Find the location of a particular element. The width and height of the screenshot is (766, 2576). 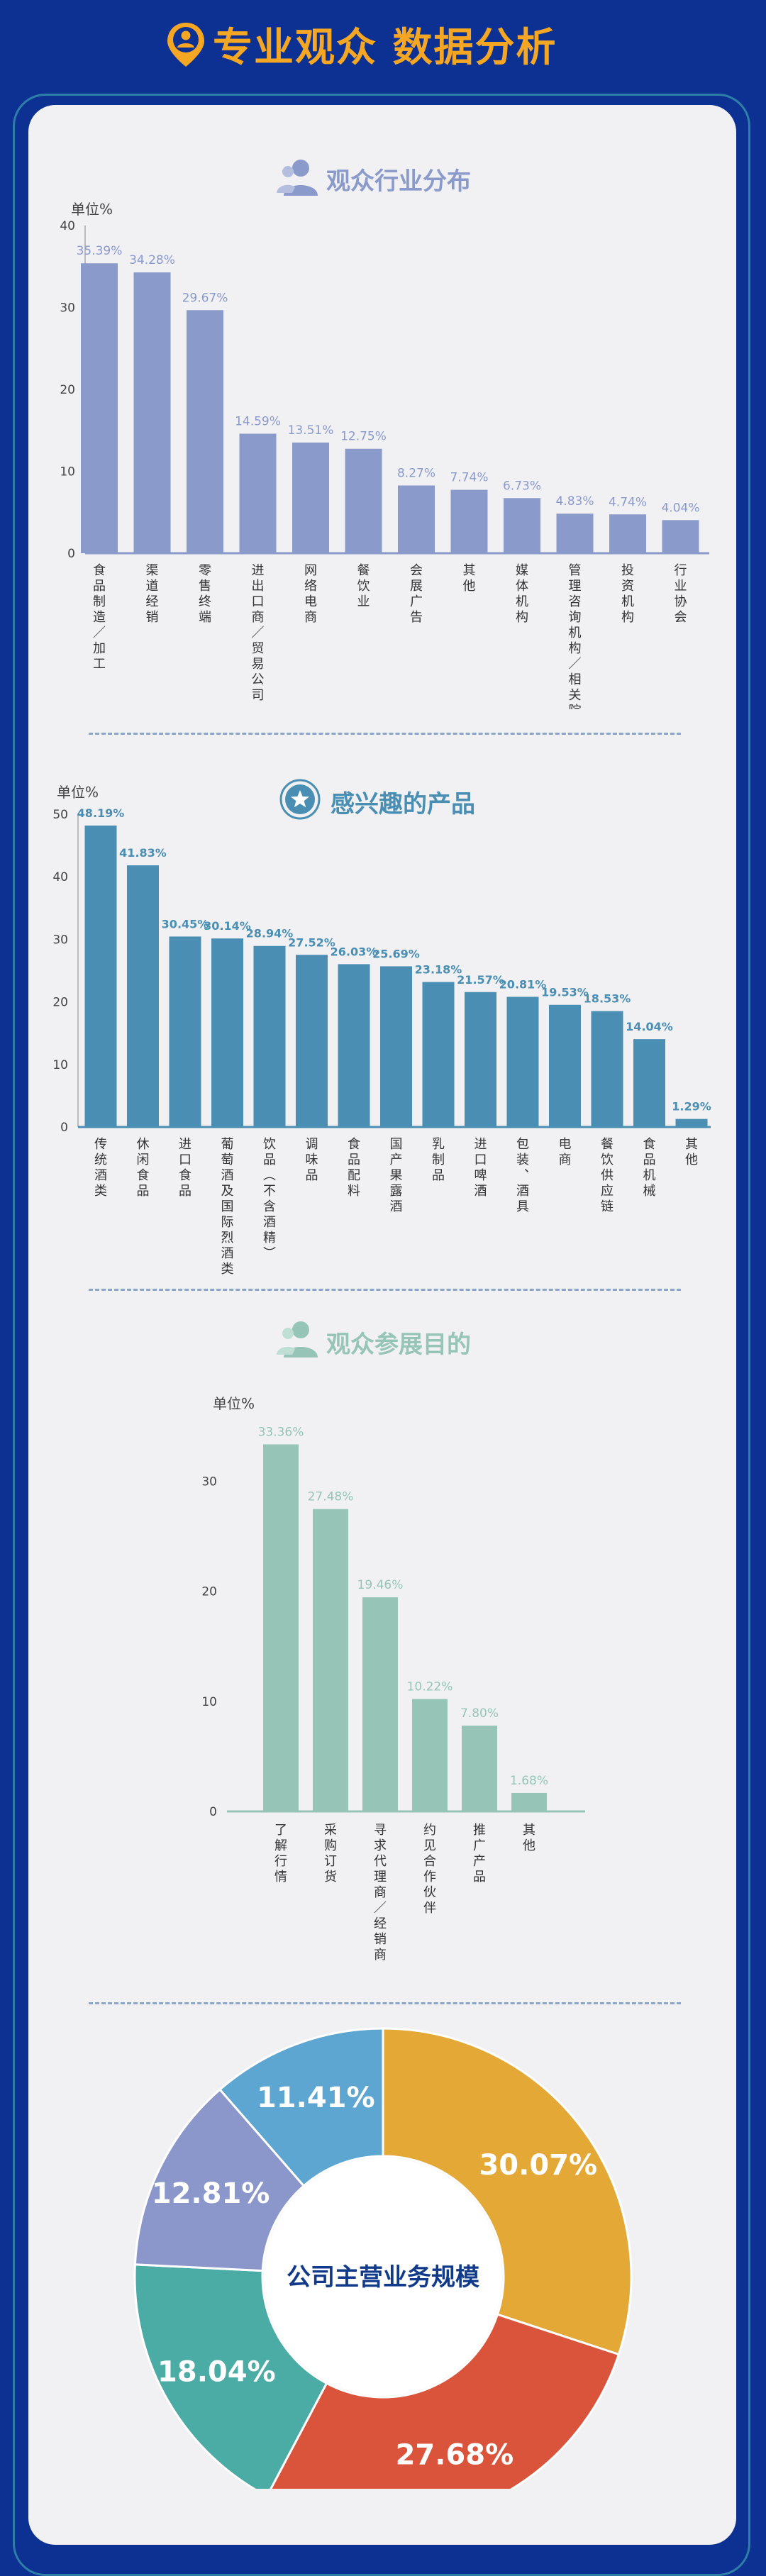

category-label-char: 械 is located at coordinates (649, 1191).